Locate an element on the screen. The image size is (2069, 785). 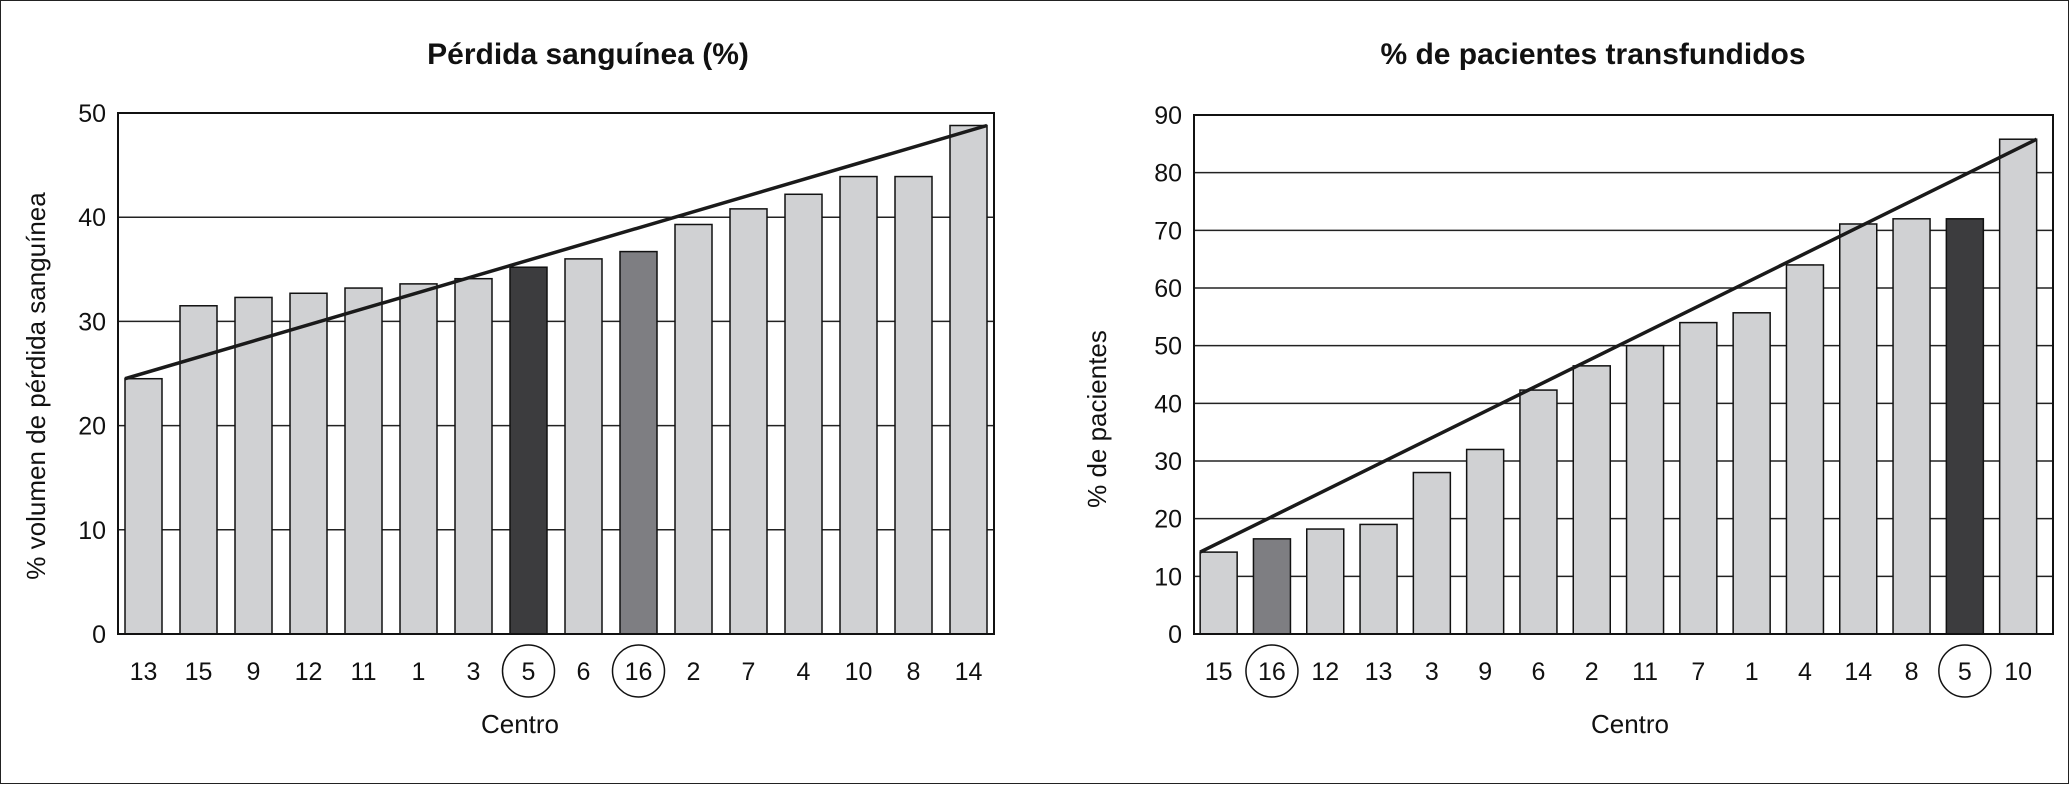
y-tick-label: 70 is located at coordinates (1168, 231).